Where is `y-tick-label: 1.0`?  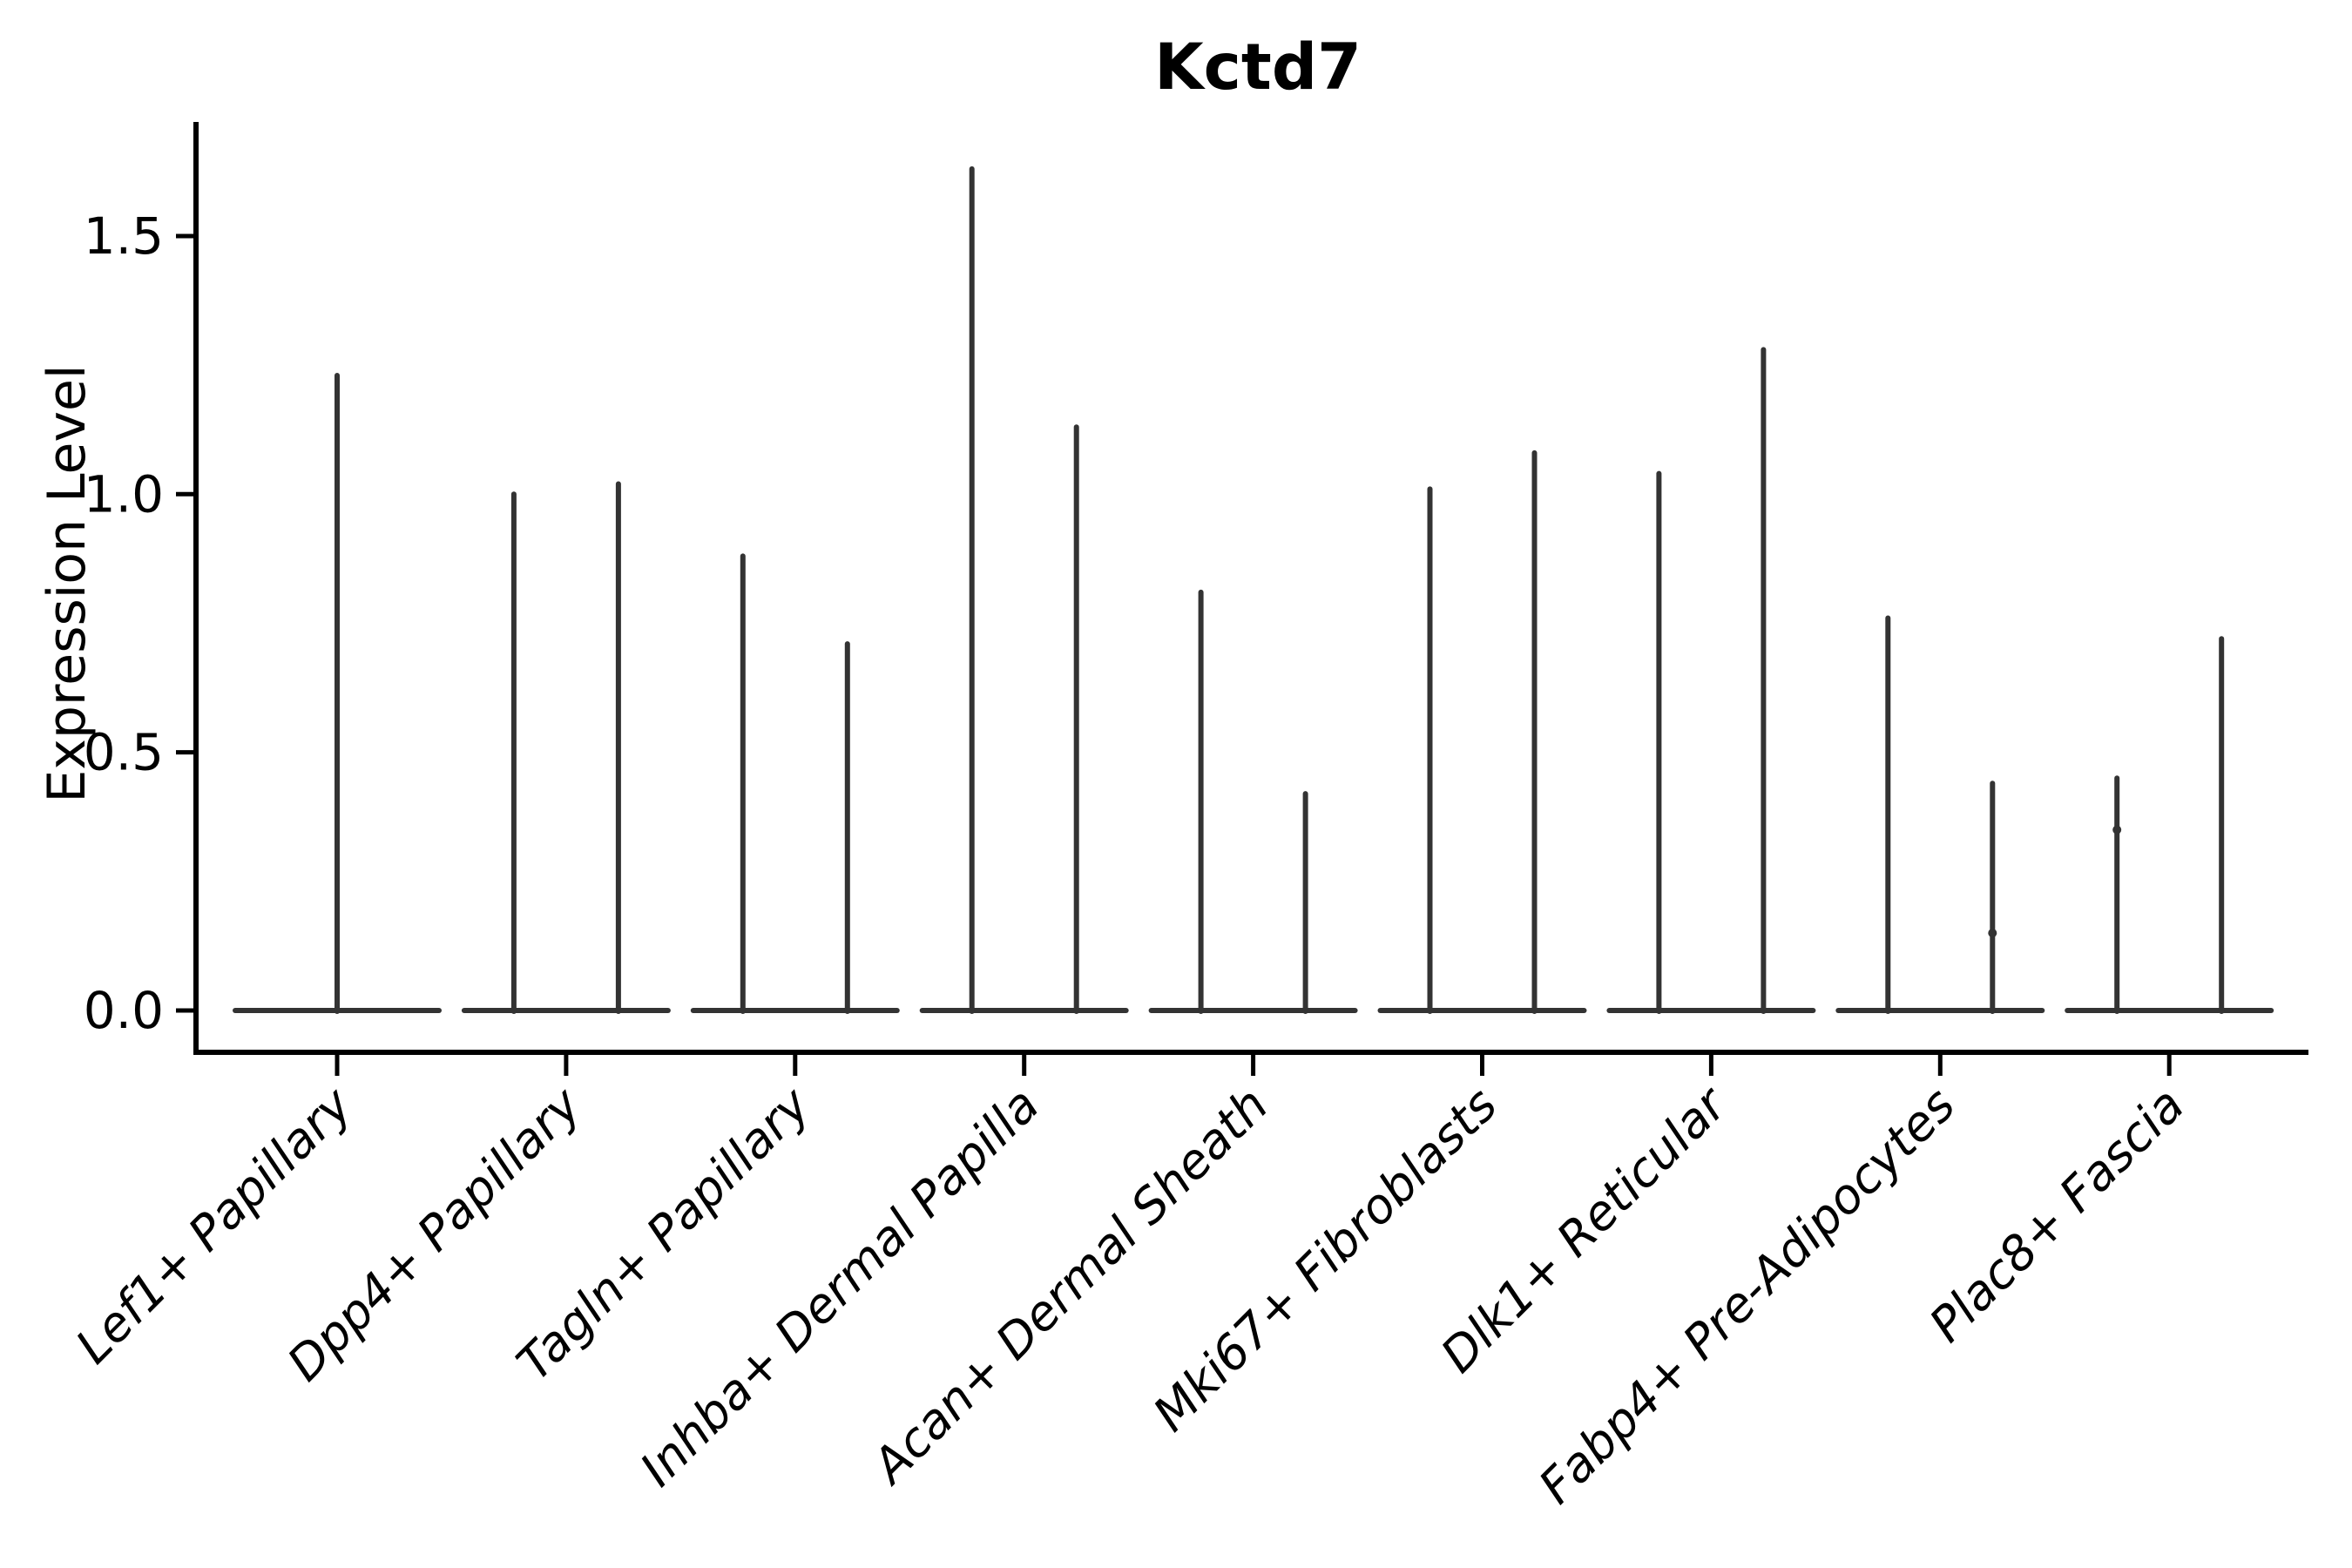
y-tick-label: 1.0 is located at coordinates (124, 494).